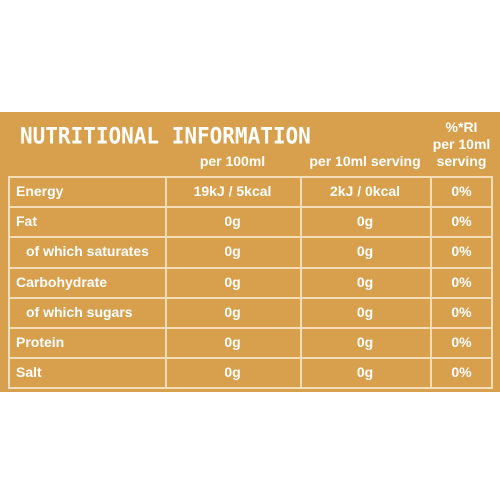 This screenshot has height=500, width=500. I want to click on column-header: serving, so click(461, 161).